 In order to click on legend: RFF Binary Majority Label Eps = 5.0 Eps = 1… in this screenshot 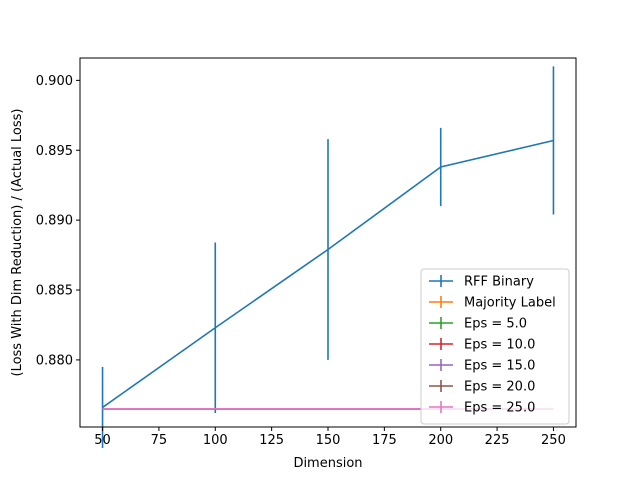, I will do `click(495, 346)`.